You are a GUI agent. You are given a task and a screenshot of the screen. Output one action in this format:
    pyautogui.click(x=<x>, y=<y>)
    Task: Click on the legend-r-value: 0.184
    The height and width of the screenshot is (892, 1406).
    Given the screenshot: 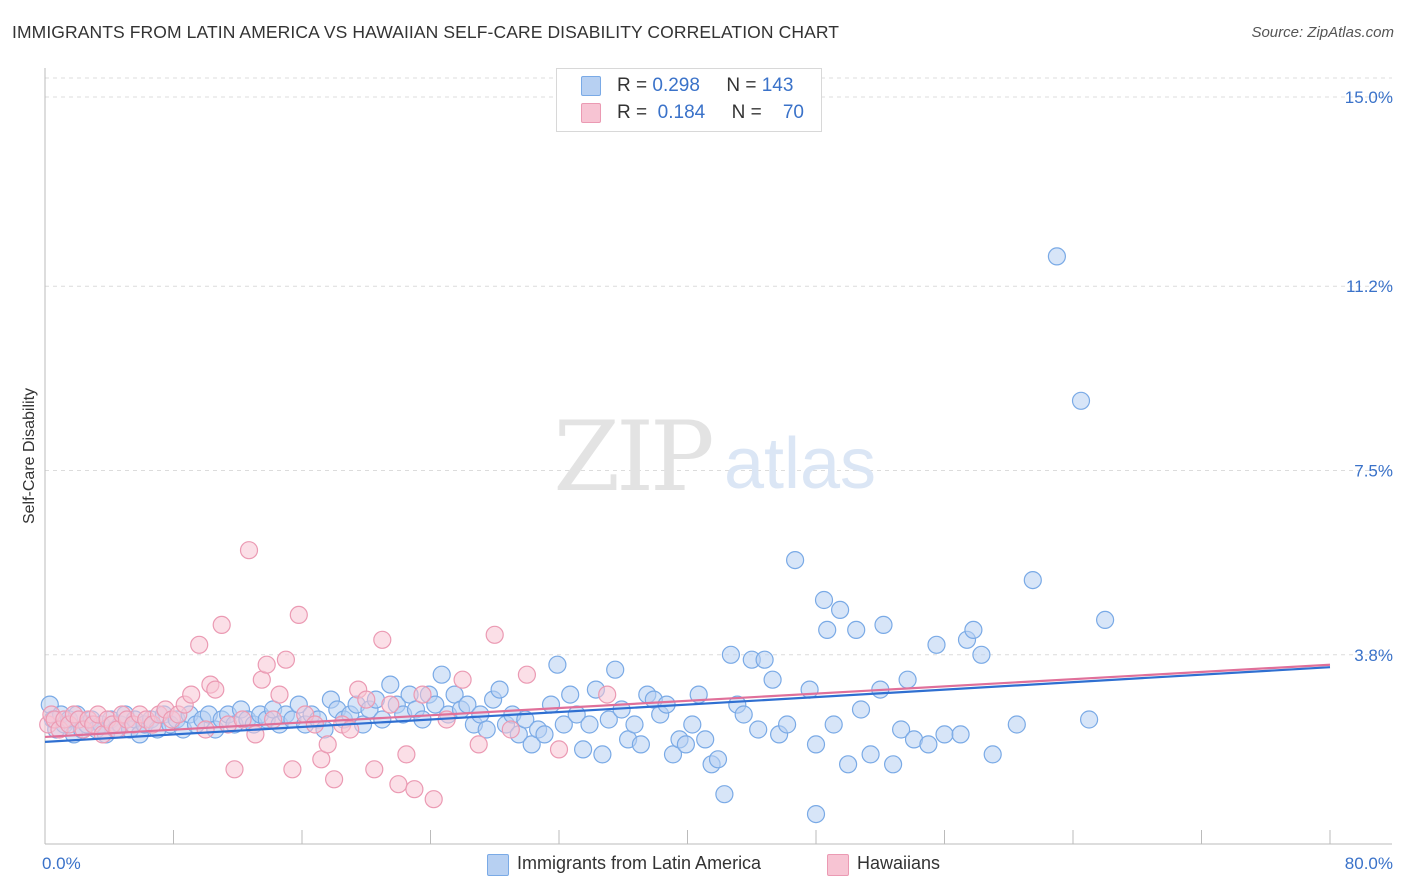 What is the action you would take?
    pyautogui.click(x=681, y=112)
    